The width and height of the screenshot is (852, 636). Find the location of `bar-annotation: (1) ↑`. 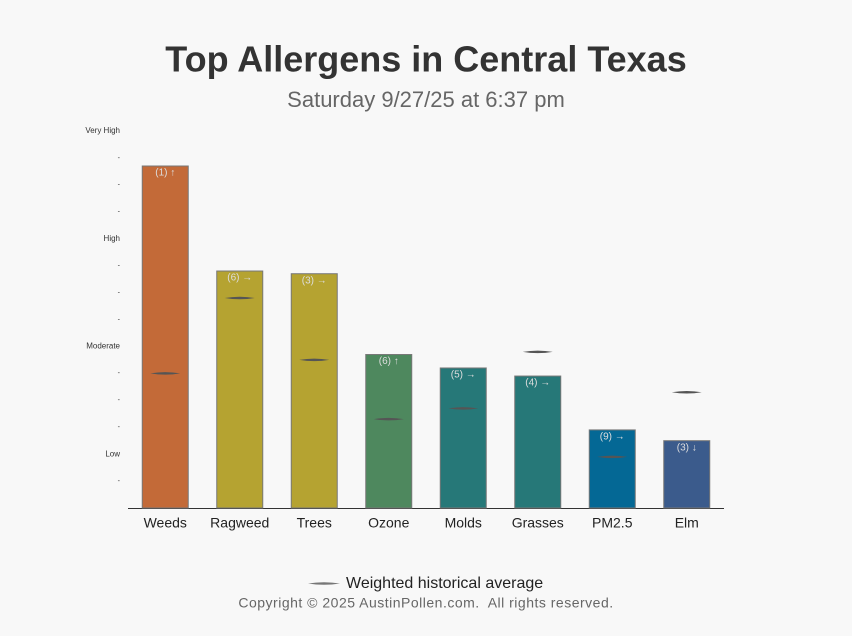

bar-annotation: (1) ↑ is located at coordinates (165, 173).